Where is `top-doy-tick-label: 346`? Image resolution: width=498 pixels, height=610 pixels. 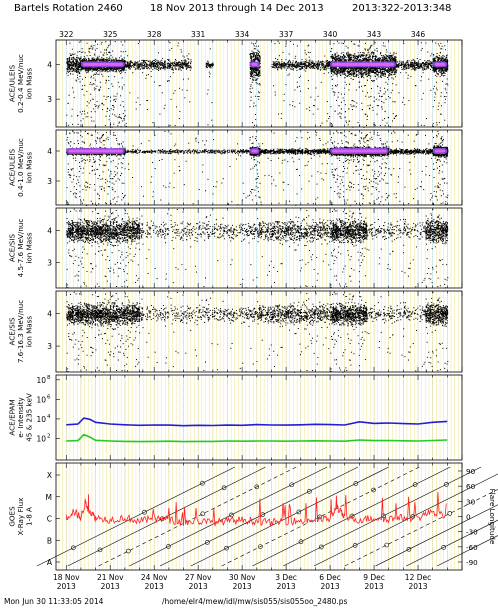 top-doy-tick-label: 346 is located at coordinates (418, 34).